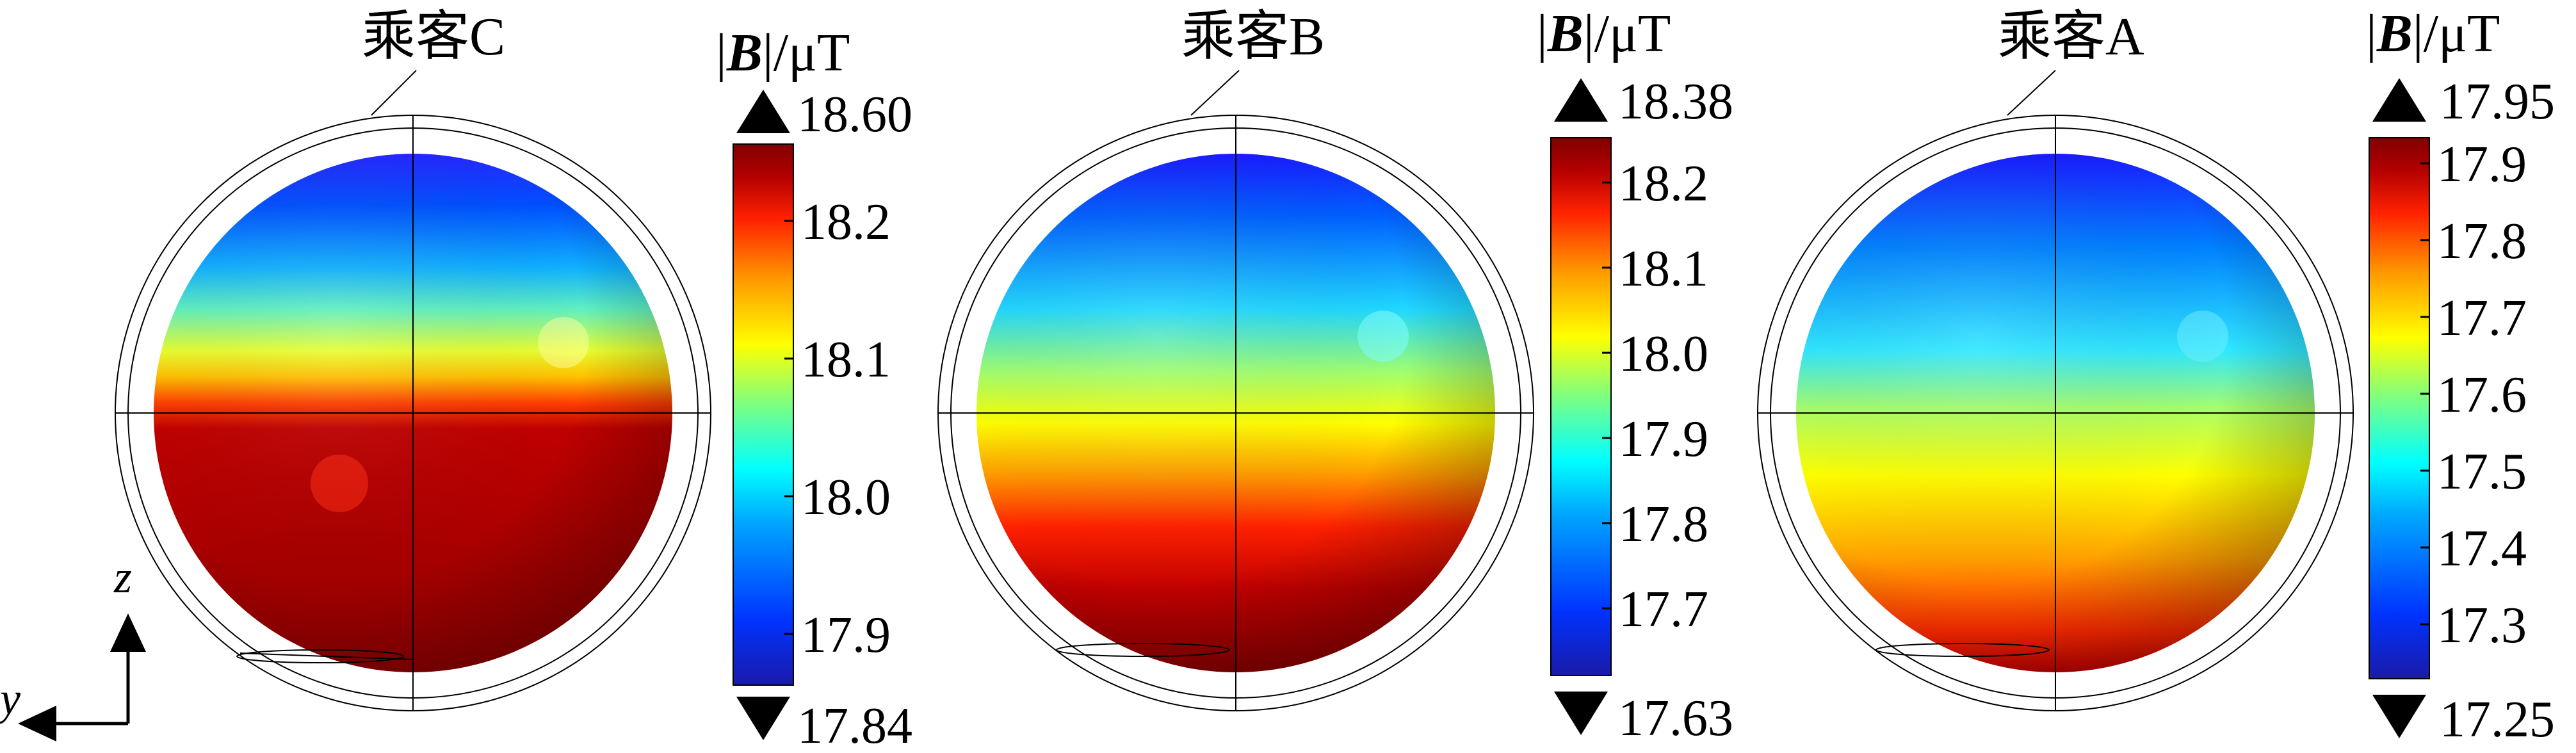 This screenshot has height=753, width=2576. I want to click on seat-base-edge, so click(326, 656).